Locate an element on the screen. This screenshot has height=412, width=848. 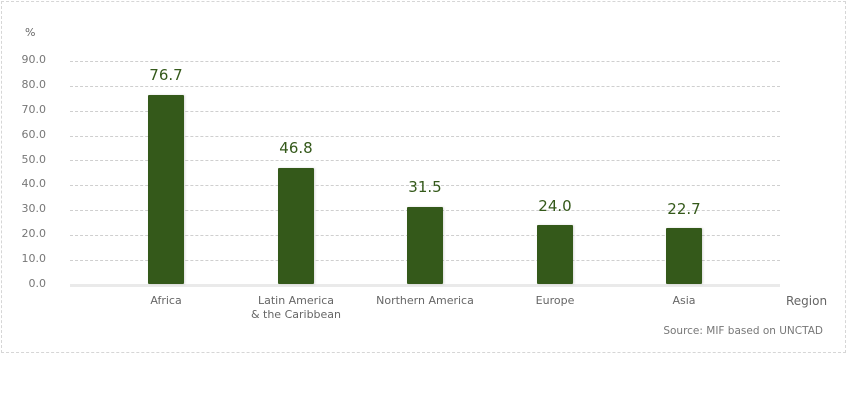
value-label: 31.5 is located at coordinates (425, 187).